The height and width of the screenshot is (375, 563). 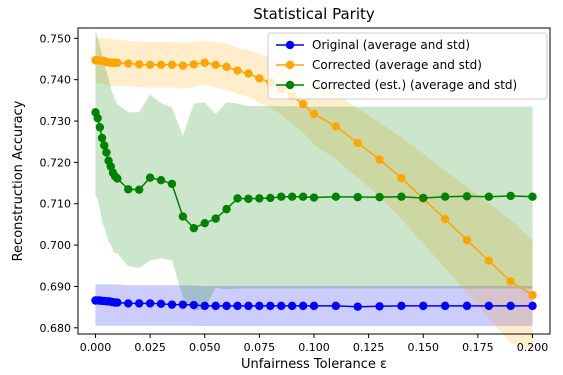 What do you see at coordinates (56, 286) in the screenshot?
I see `y-tick-label: 0.690` at bounding box center [56, 286].